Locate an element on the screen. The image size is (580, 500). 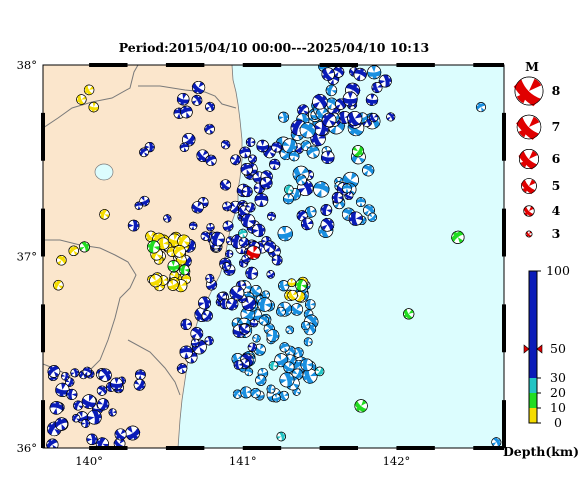
magnitude-legend-title: M is located at coordinates (532, 66).